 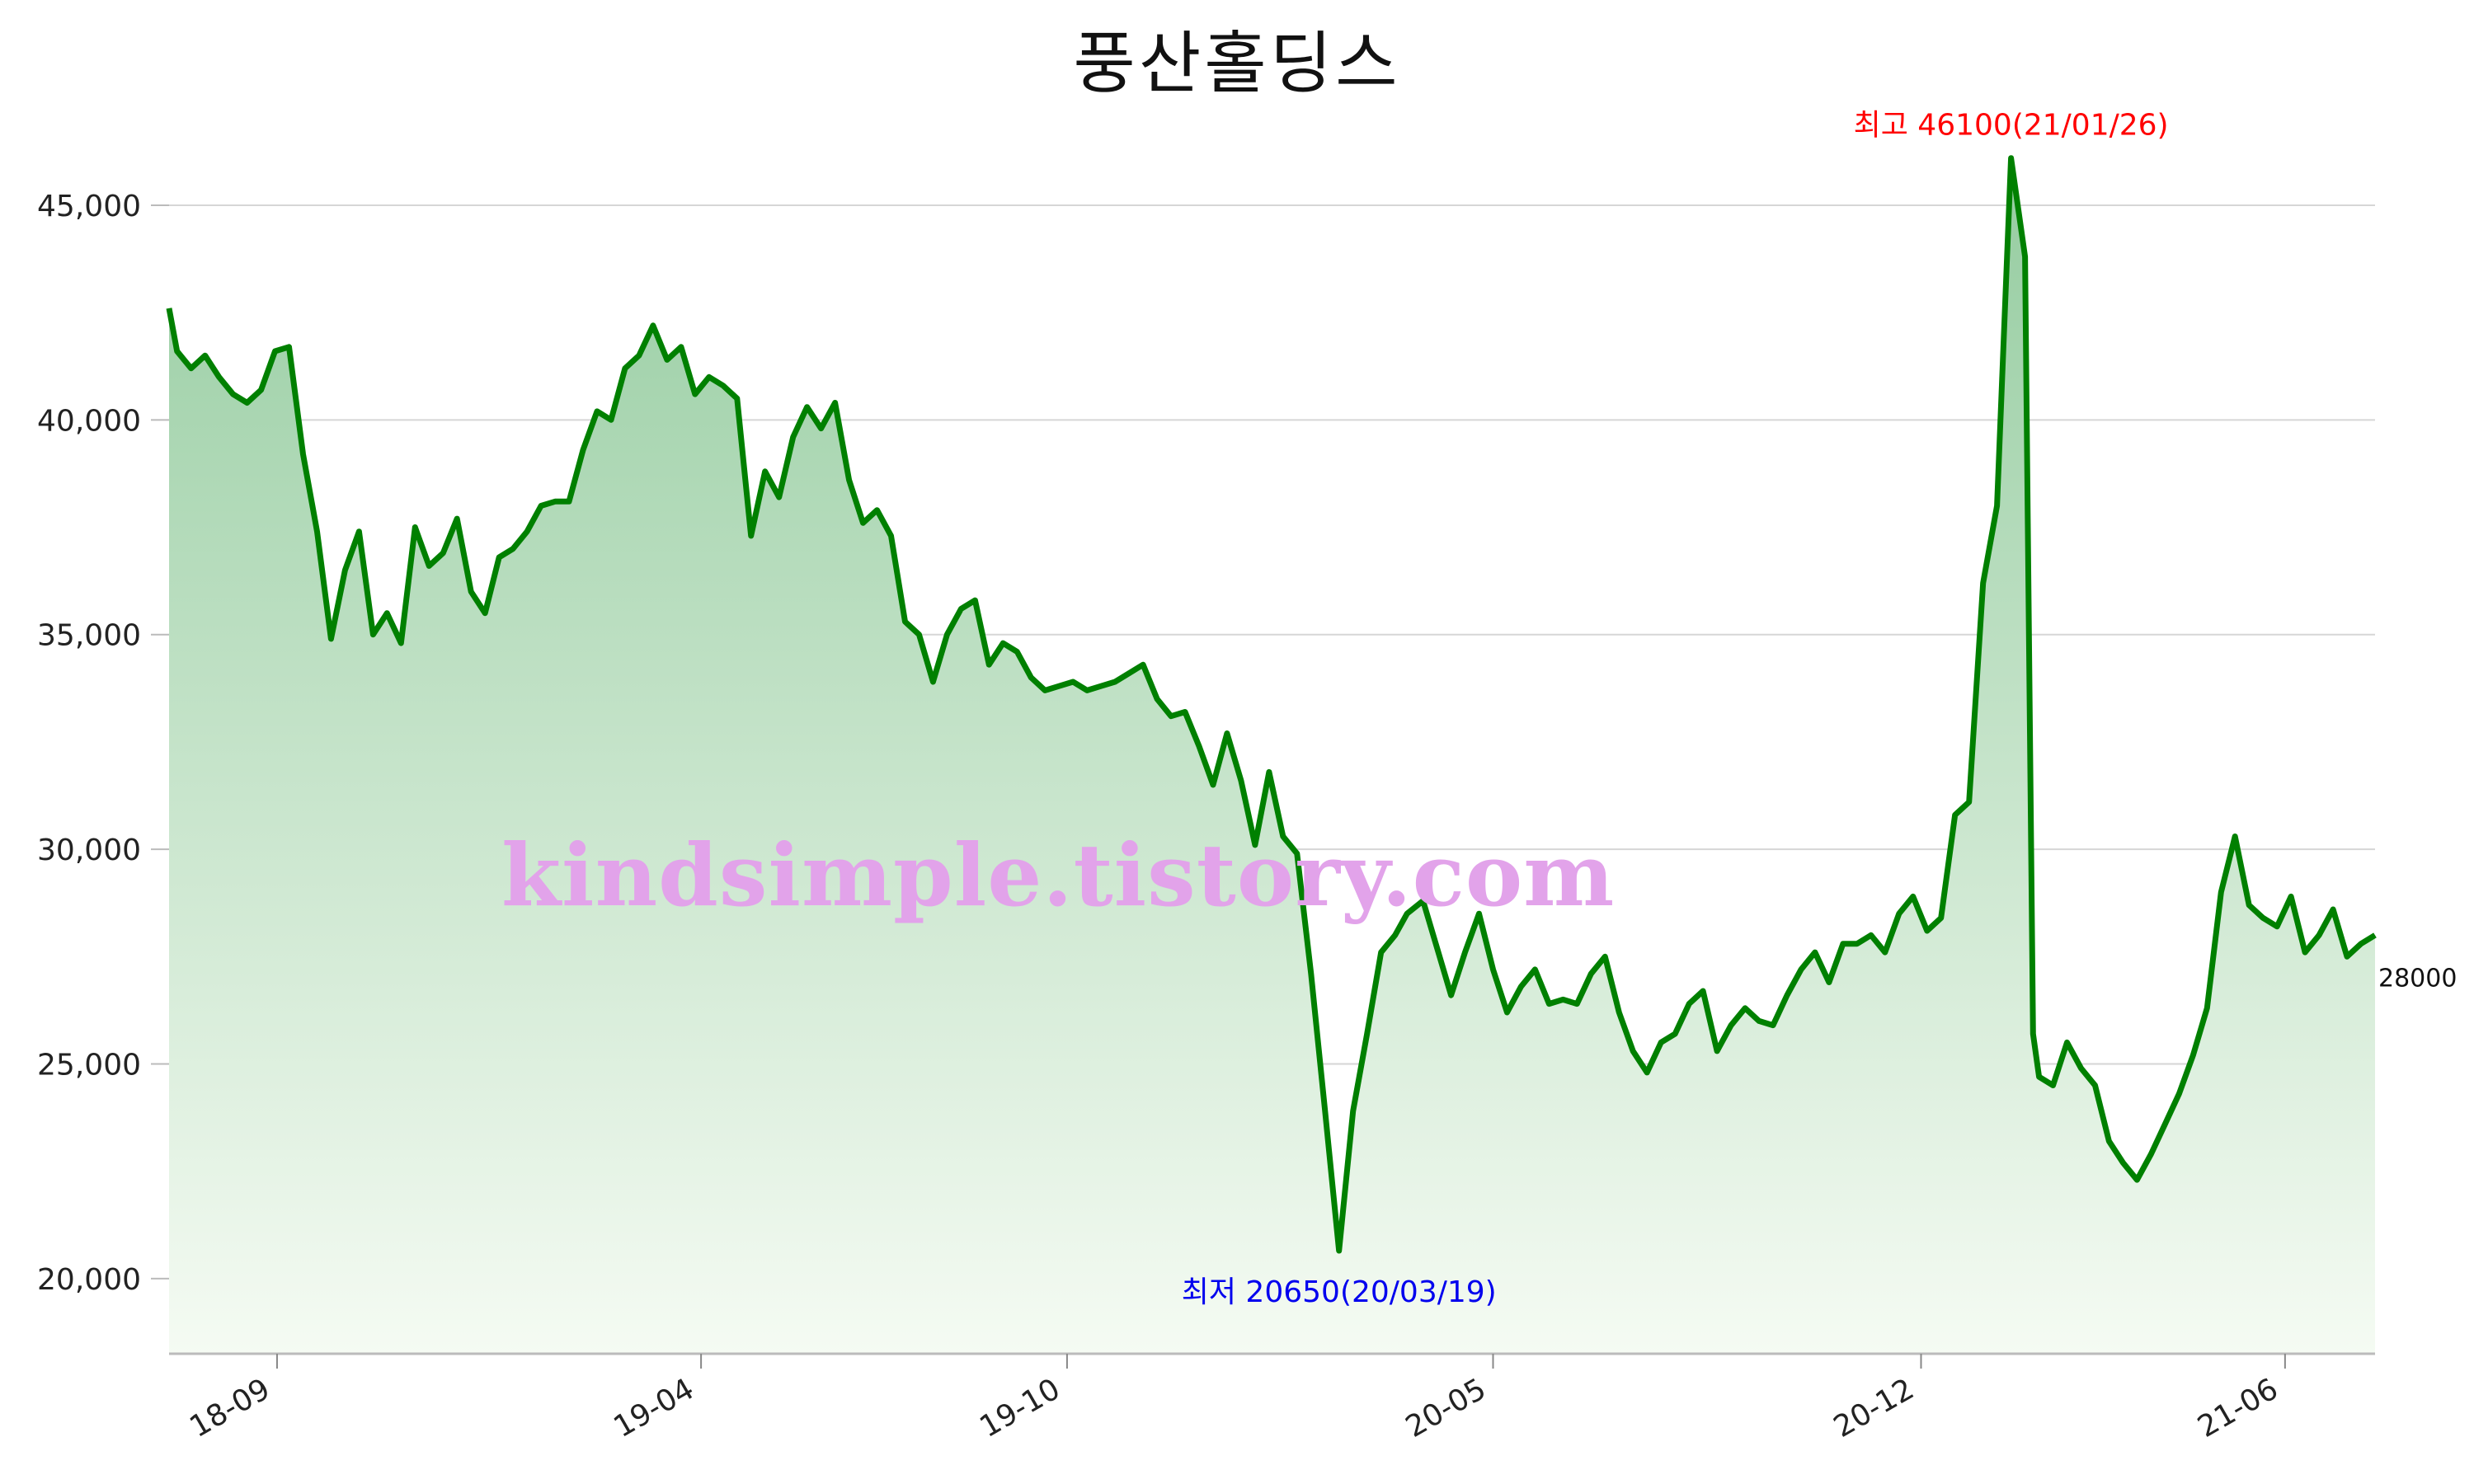 I want to click on x-tick-label: 19-04, so click(x=654, y=1408).